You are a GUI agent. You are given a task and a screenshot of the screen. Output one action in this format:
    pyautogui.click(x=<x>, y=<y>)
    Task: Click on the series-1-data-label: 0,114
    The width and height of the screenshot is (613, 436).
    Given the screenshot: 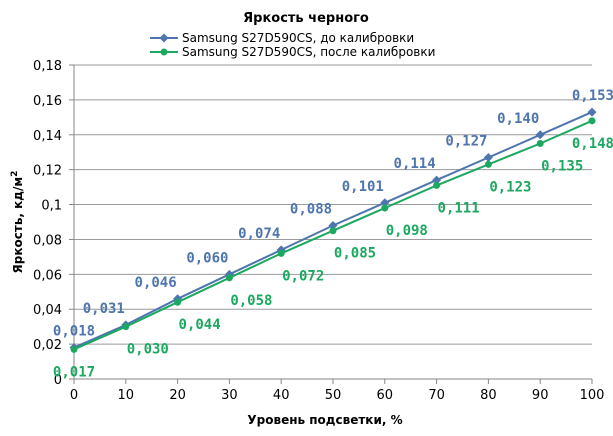 What is the action you would take?
    pyautogui.click(x=415, y=164)
    